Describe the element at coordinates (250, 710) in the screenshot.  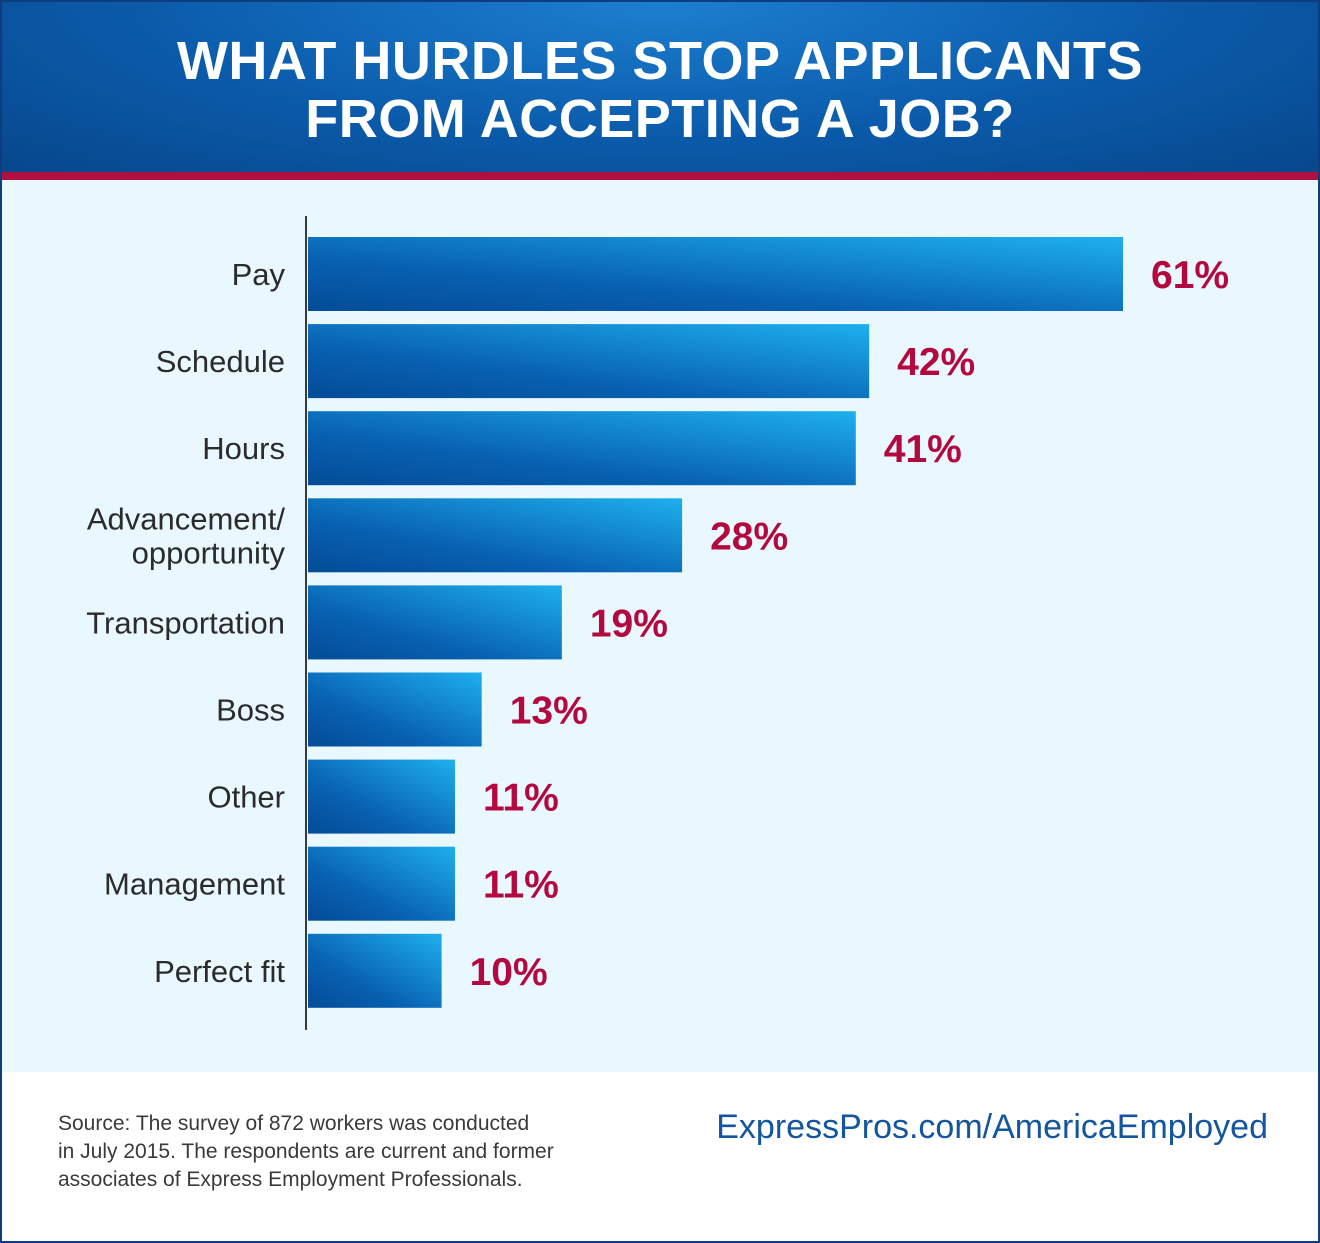
I see `category-label-5: Boss` at that location.